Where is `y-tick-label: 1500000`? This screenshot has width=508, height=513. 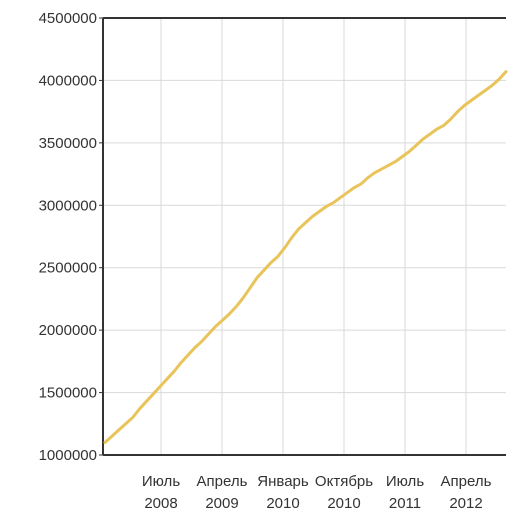
y-tick-label: 1500000 is located at coordinates (68, 393).